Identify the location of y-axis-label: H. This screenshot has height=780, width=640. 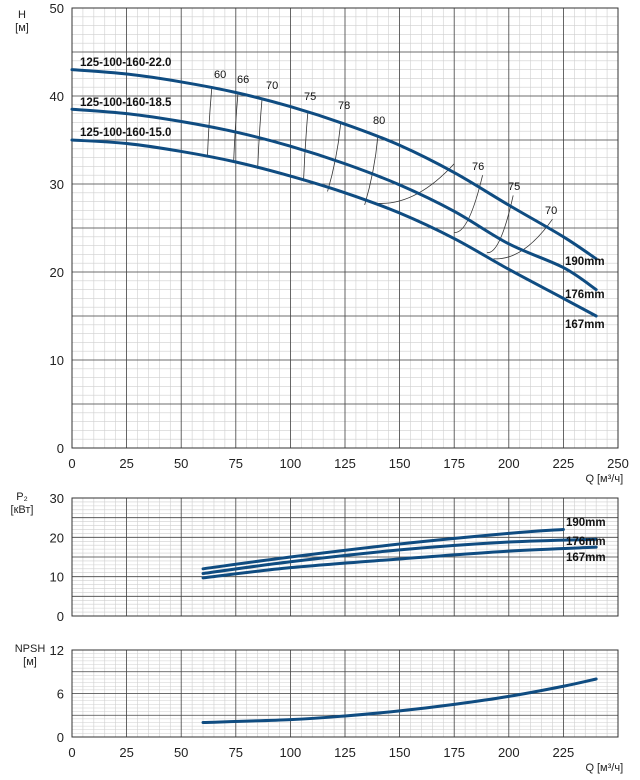
(22, 15).